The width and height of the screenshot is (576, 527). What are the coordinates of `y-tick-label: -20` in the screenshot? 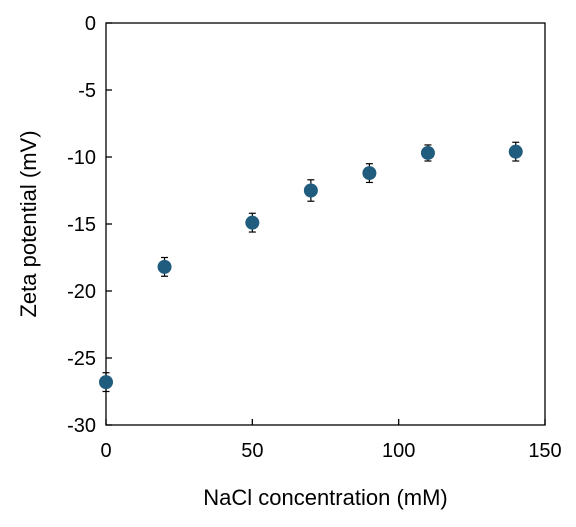 It's located at (81, 292).